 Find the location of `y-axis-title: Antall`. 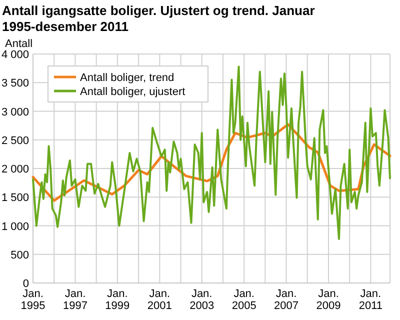

y-axis-title: Antall is located at coordinates (19, 44).